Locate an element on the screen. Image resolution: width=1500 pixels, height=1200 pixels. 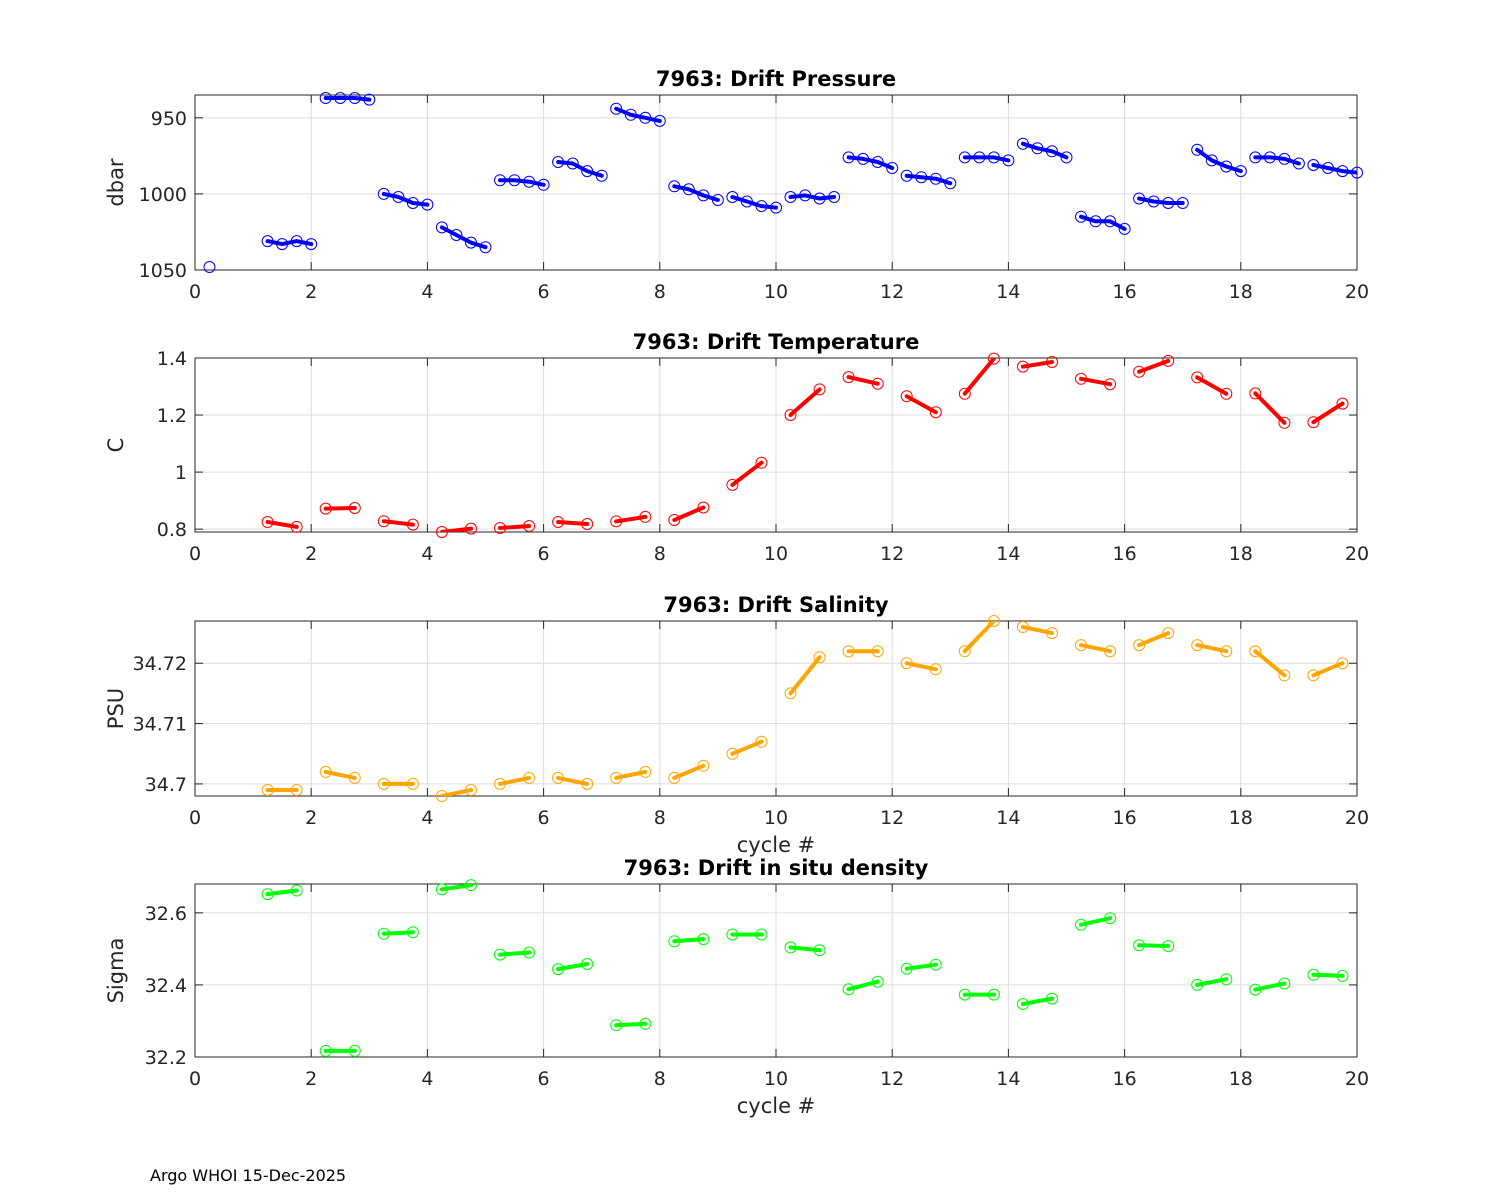
x-tick-label: 4 is located at coordinates (427, 818).